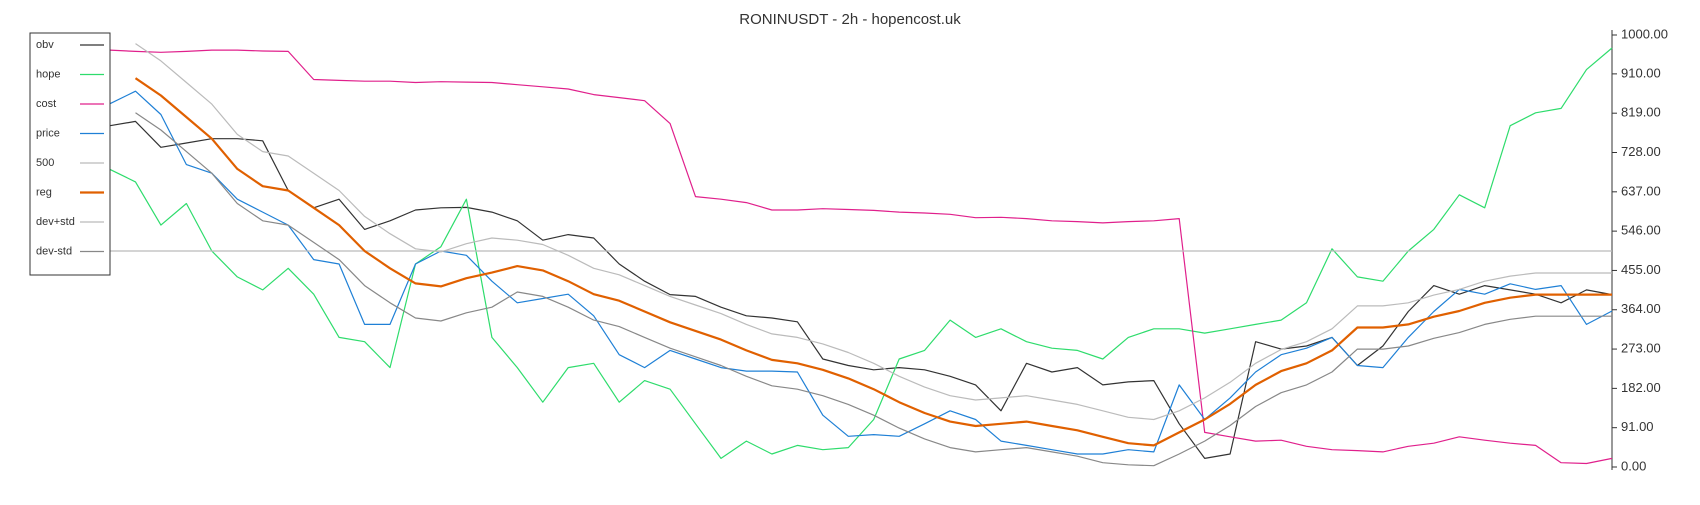 This screenshot has height=505, width=1700. What do you see at coordinates (48, 133) in the screenshot?
I see `legend-label: price` at bounding box center [48, 133].